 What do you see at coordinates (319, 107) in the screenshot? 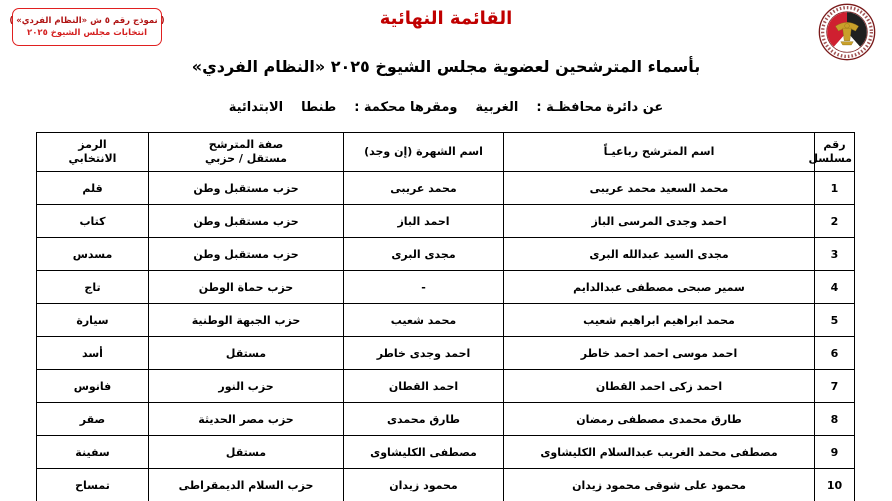
I see `court-city-value: طنطا` at bounding box center [319, 107].